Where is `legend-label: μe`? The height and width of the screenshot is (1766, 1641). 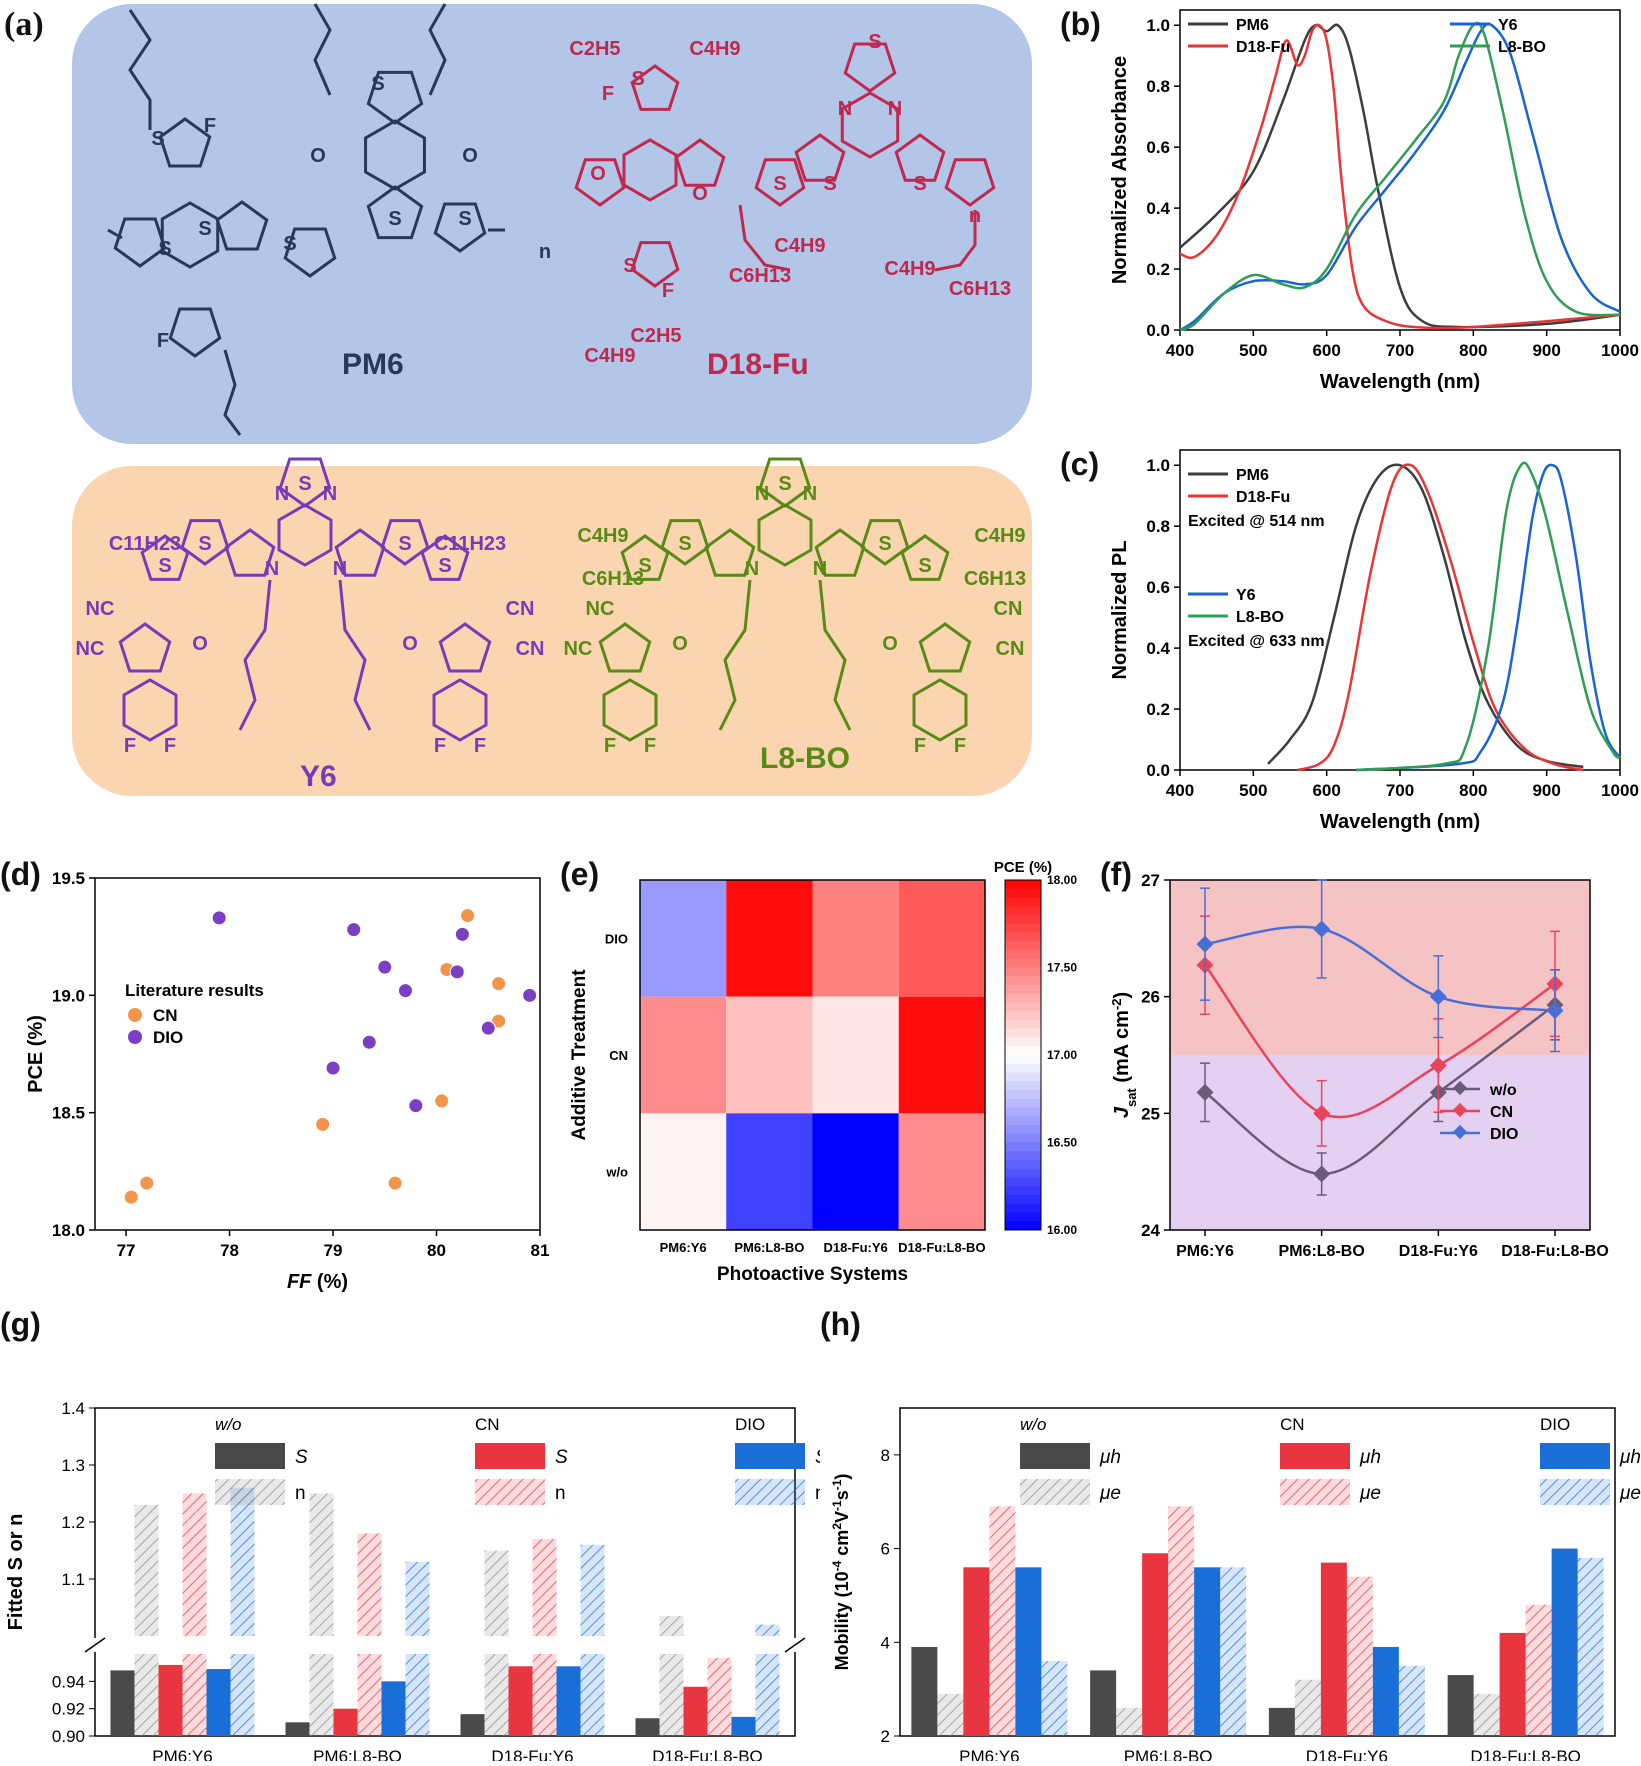
legend-label: μe is located at coordinates (1630, 1493).